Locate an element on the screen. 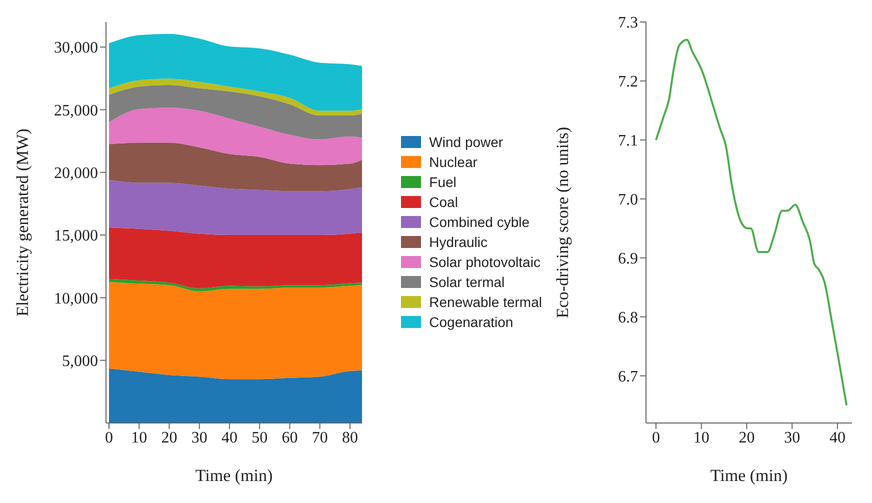 Image resolution: width=872 pixels, height=503 pixels. y-axis-title: Eco-driving score (no units) is located at coordinates (562, 222).